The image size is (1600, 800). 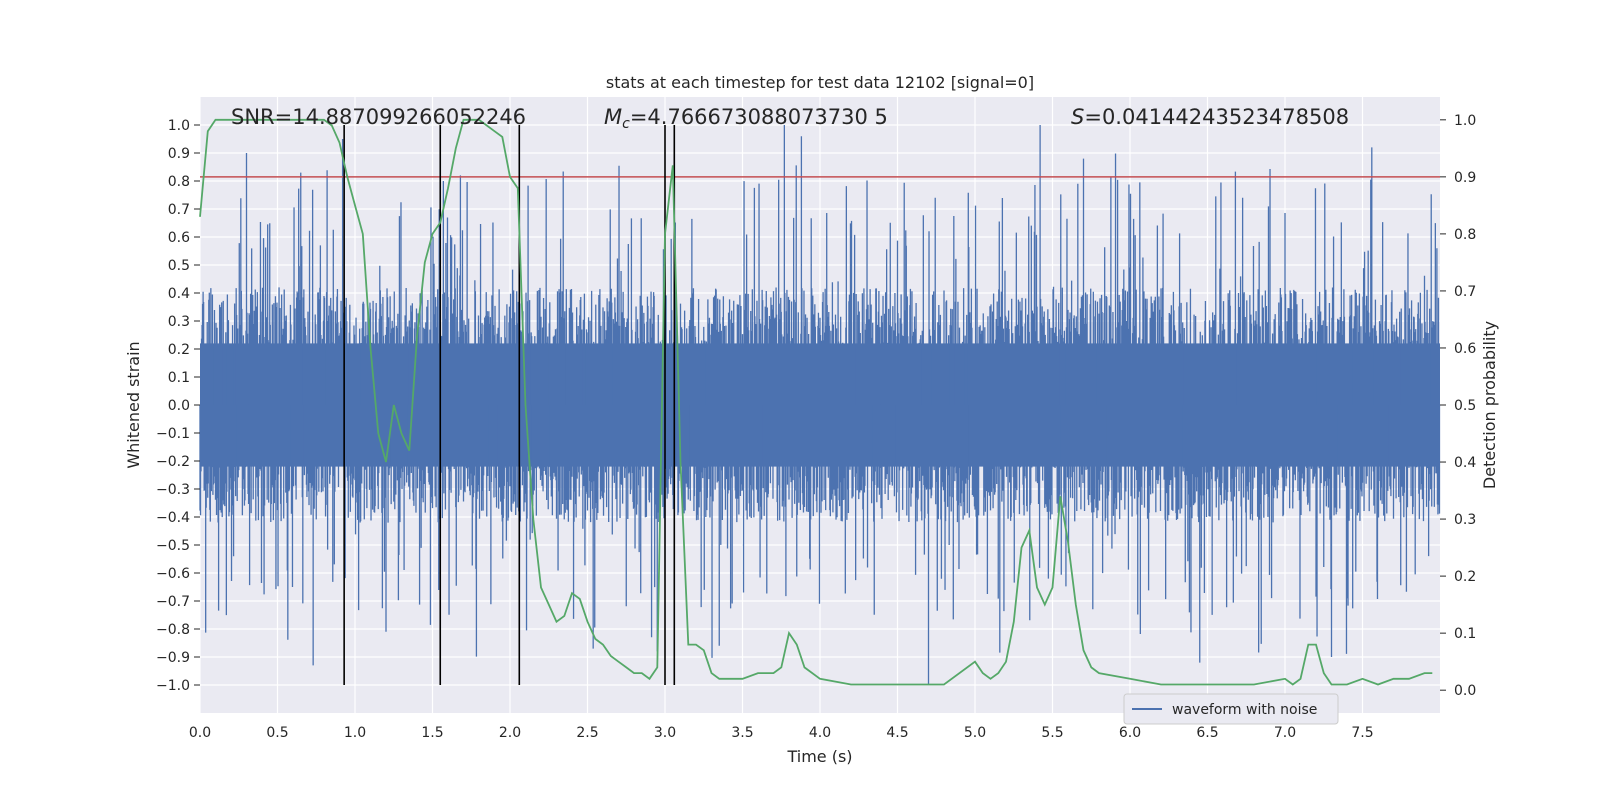 What do you see at coordinates (1465, 292) in the screenshot?
I see `y2-tick-label: 0.7` at bounding box center [1465, 292].